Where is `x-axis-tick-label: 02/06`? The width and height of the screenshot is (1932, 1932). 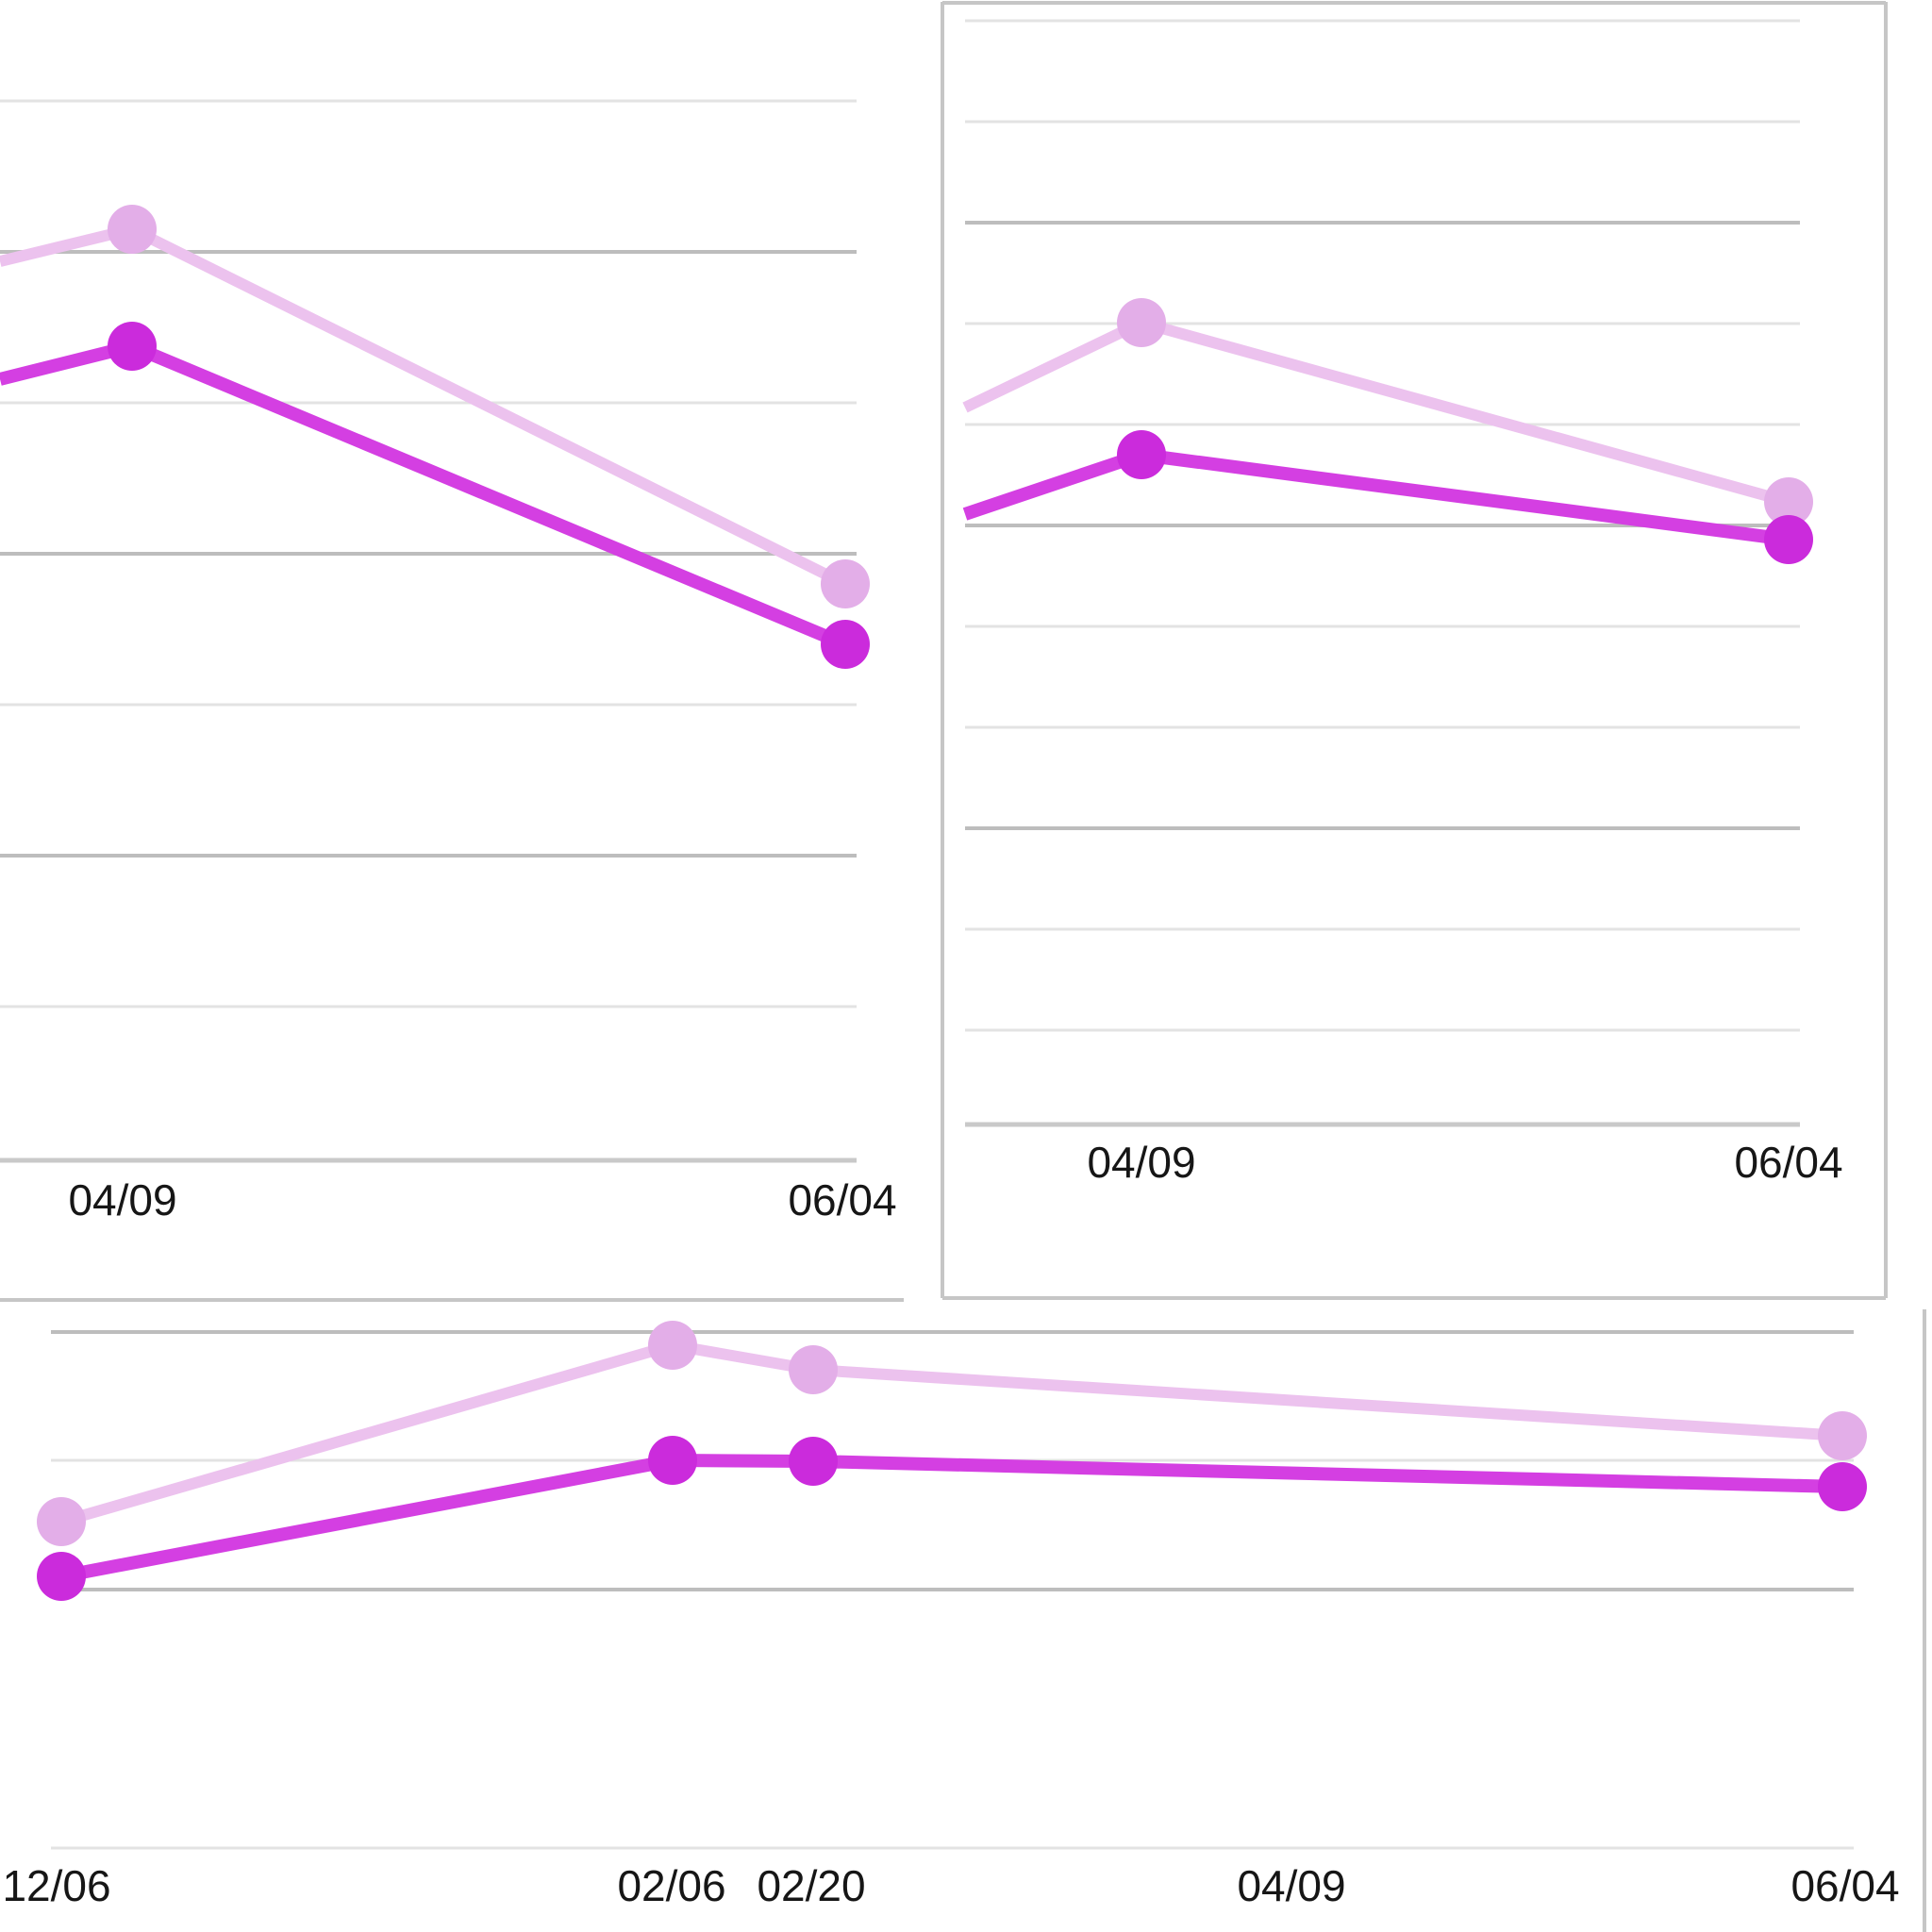
x-axis-tick-label: 02/06 is located at coordinates (671, 1885).